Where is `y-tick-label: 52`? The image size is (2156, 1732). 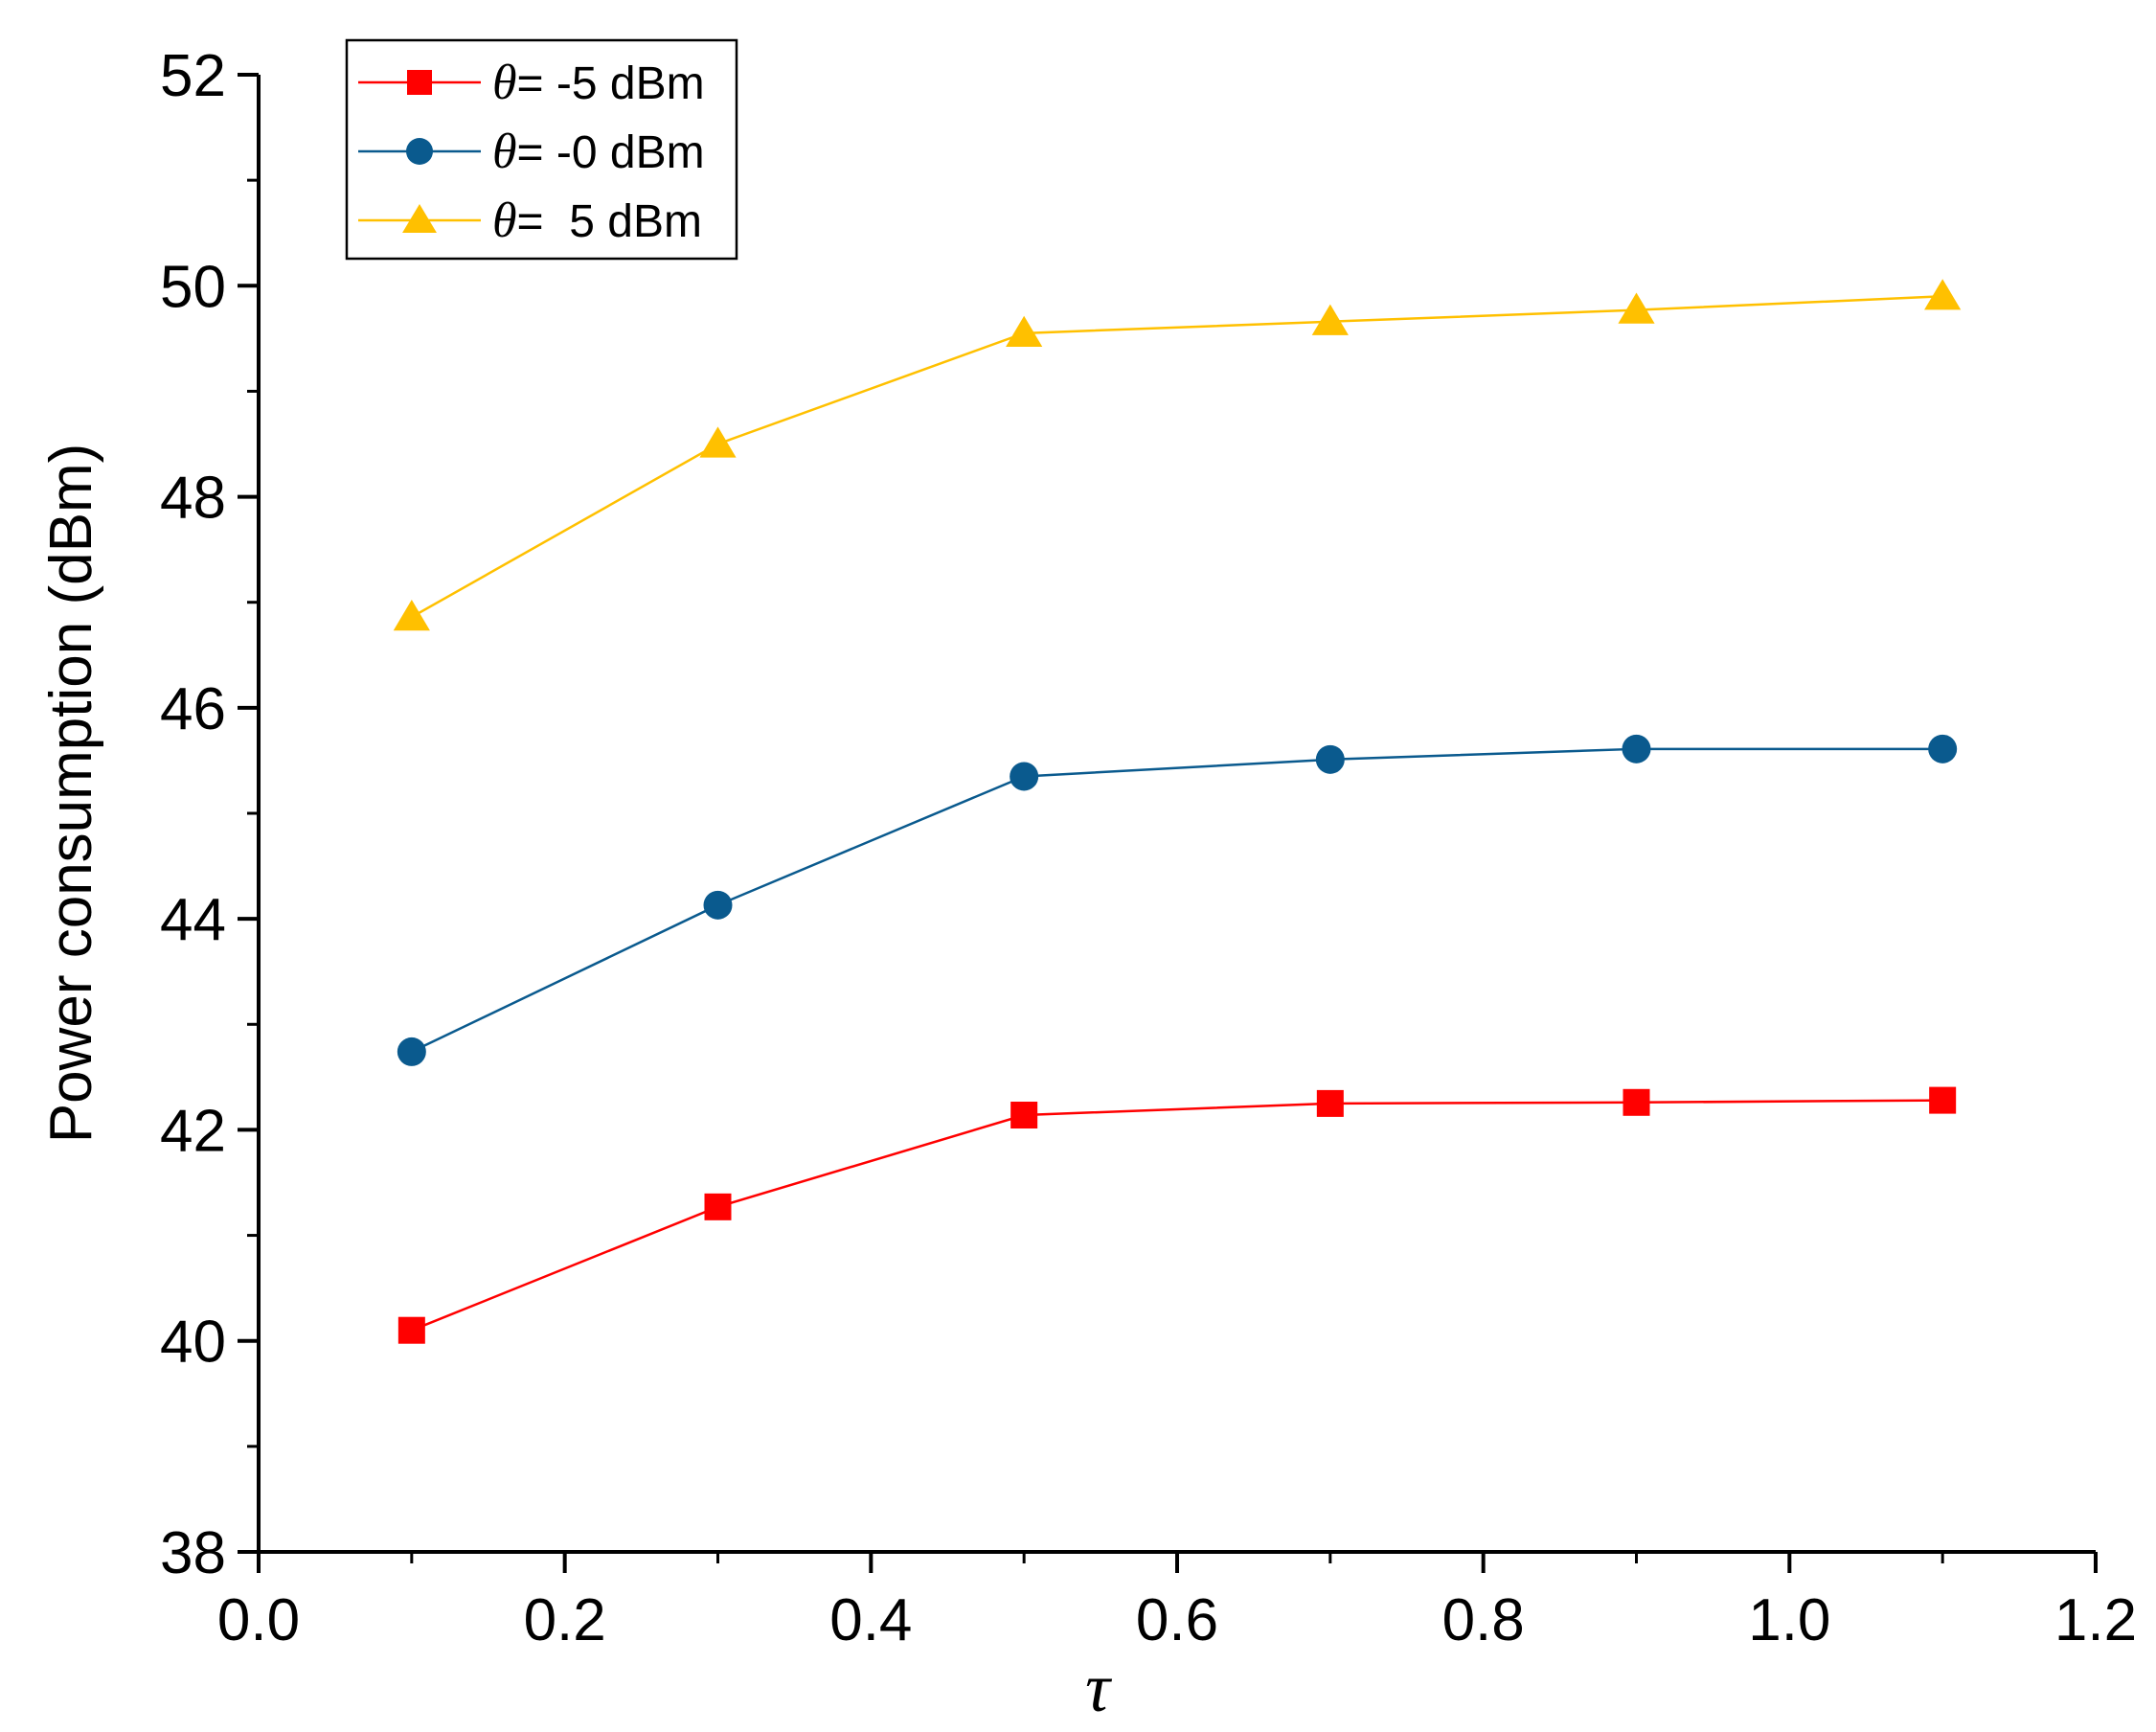 y-tick-label: 52 is located at coordinates (193, 76).